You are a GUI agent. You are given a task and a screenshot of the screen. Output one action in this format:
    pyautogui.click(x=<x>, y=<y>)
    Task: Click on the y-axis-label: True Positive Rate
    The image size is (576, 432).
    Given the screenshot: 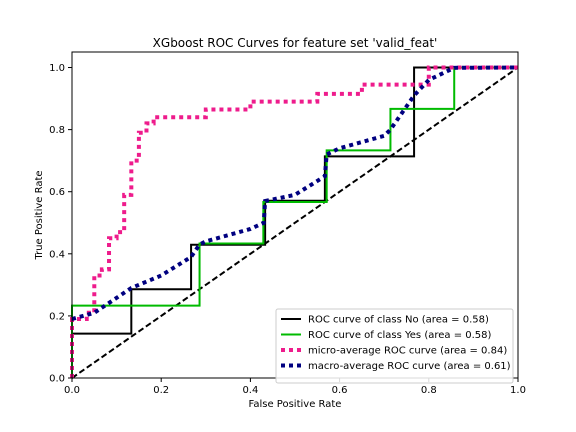 What is the action you would take?
    pyautogui.click(x=39, y=215)
    